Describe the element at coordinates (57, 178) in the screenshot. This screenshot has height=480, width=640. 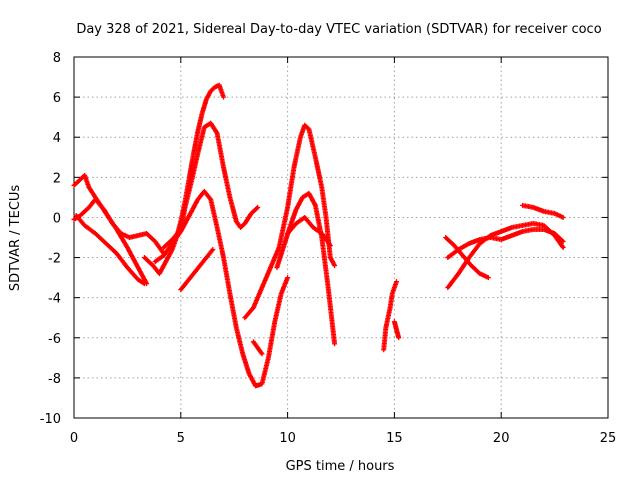
I see `y-tick-label: 2` at that location.